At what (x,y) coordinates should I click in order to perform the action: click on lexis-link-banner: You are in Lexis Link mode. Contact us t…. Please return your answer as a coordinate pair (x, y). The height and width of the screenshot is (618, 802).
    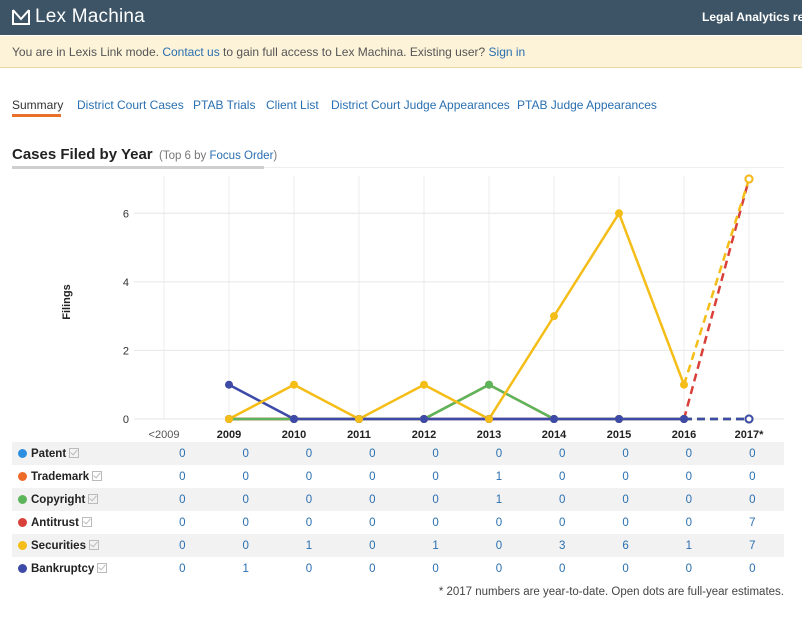
    Looking at the image, I should click on (401, 52).